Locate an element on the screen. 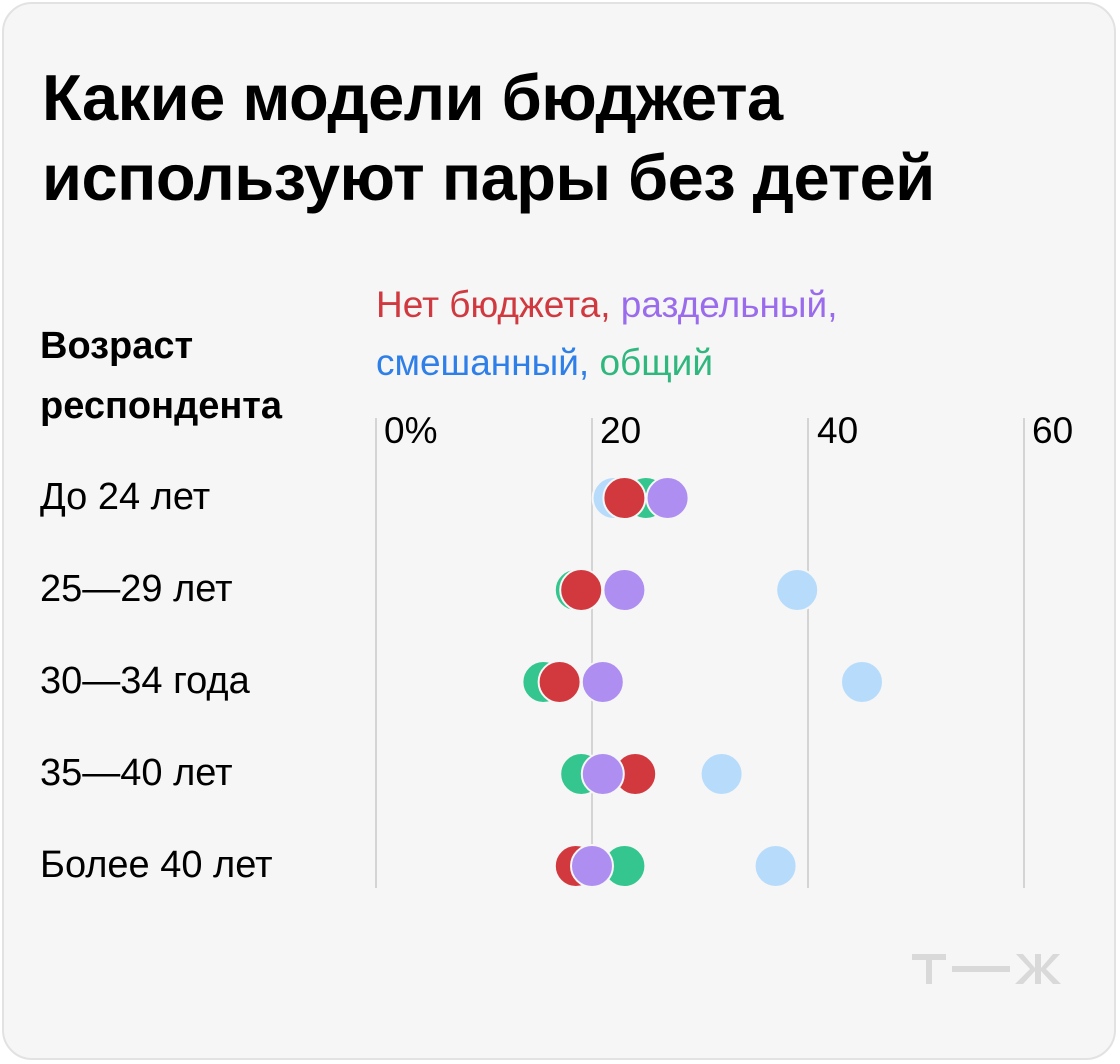  legend-line-1: Нет бюджета, раздельный, is located at coordinates (606, 305).